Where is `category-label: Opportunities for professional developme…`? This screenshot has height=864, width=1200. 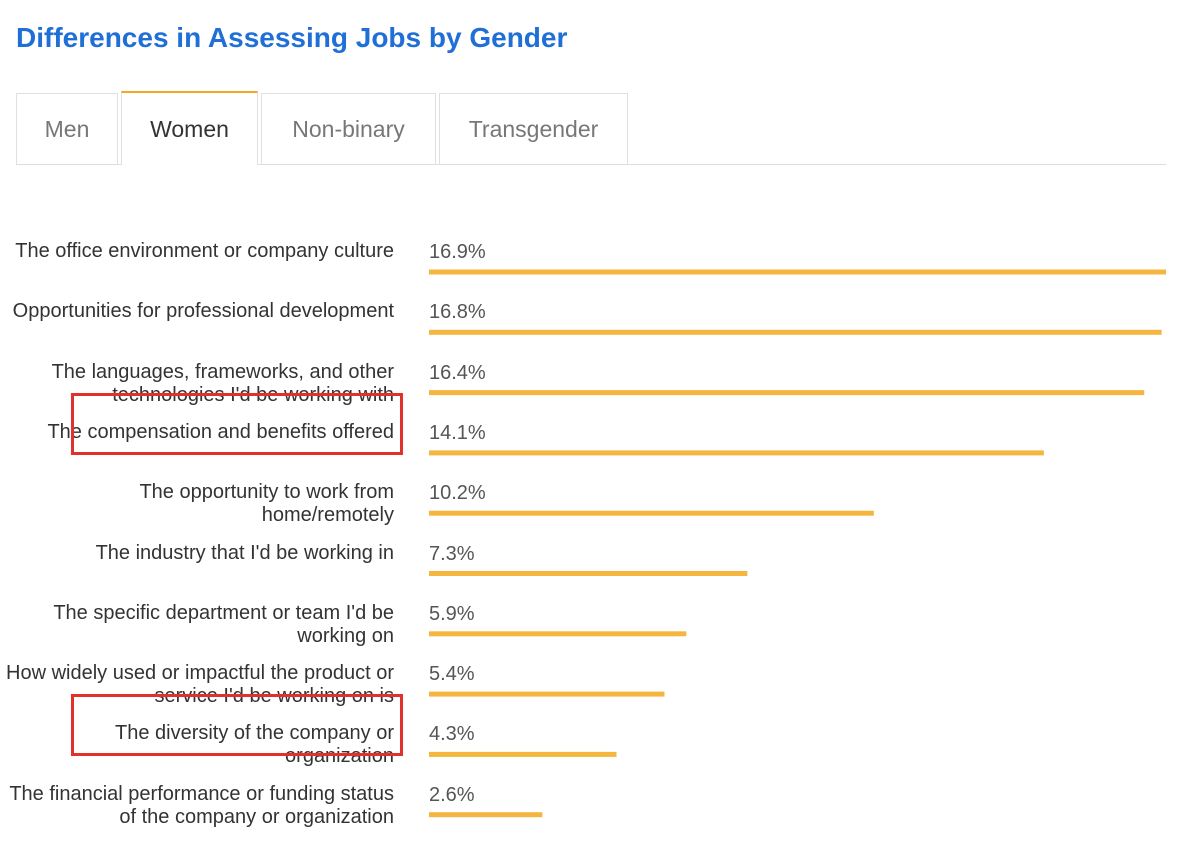 category-label: Opportunities for professional developme… is located at coordinates (203, 311).